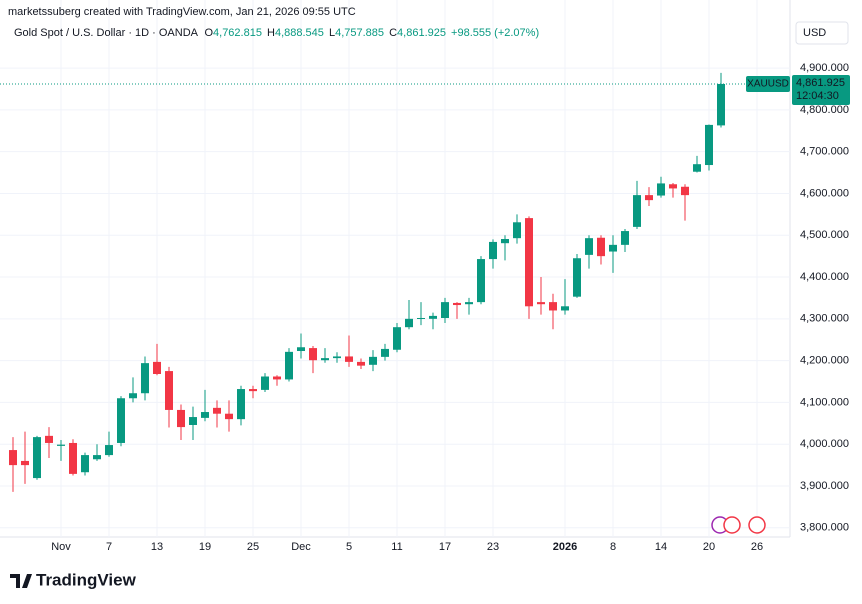 Image resolution: width=862 pixels, height=604 pixels. I want to click on y-tick-label: 3,800.000, so click(824, 528).